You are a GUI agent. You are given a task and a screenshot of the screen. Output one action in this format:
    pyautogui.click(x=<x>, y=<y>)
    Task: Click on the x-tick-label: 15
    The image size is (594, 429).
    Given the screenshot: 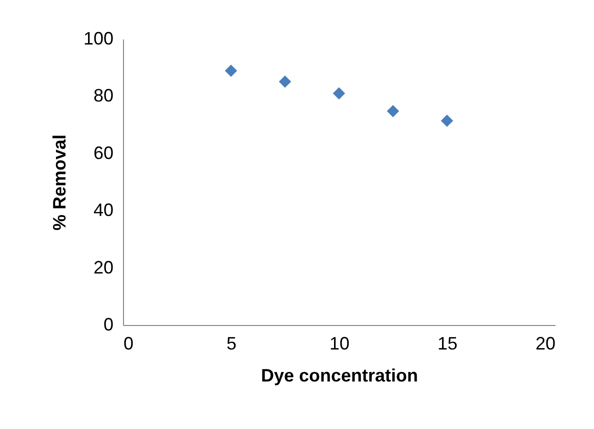 What is the action you would take?
    pyautogui.click(x=447, y=344)
    